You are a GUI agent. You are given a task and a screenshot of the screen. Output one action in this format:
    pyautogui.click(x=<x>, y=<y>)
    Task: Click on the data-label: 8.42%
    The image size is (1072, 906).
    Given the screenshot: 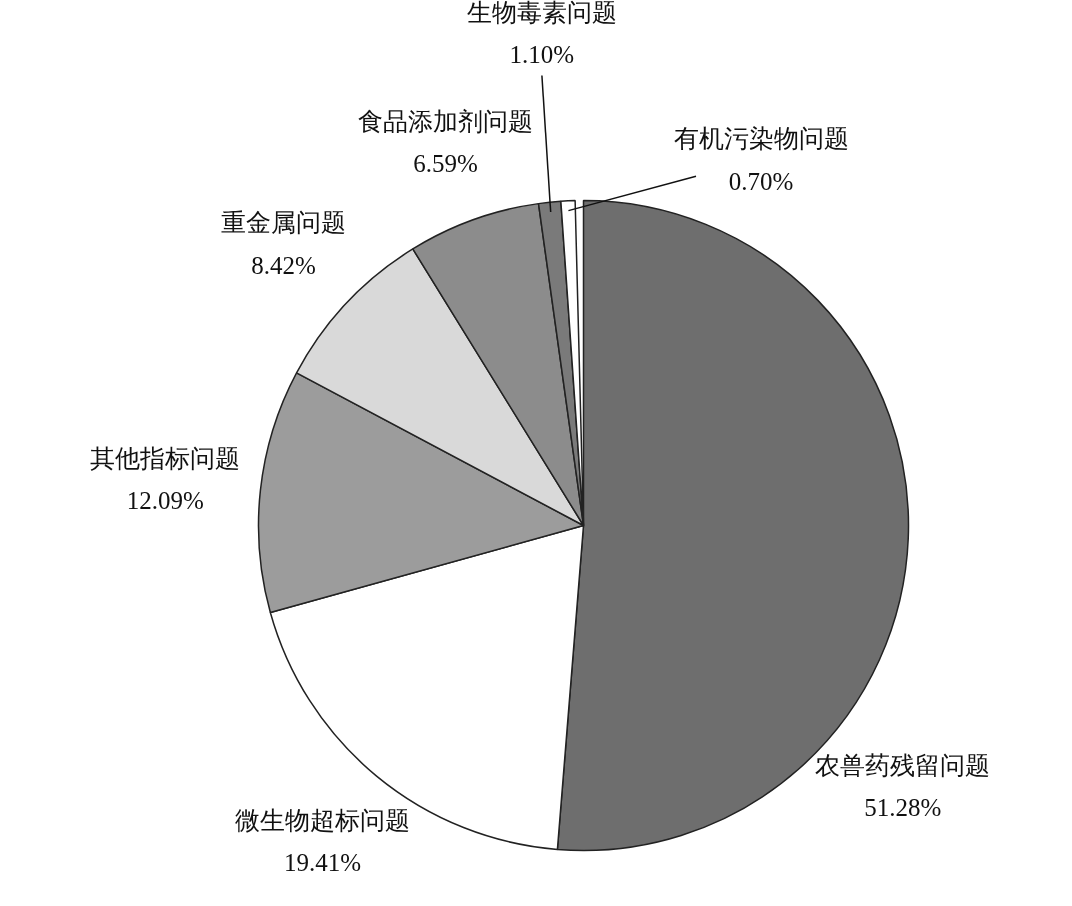 What is the action you would take?
    pyautogui.click(x=283, y=265)
    